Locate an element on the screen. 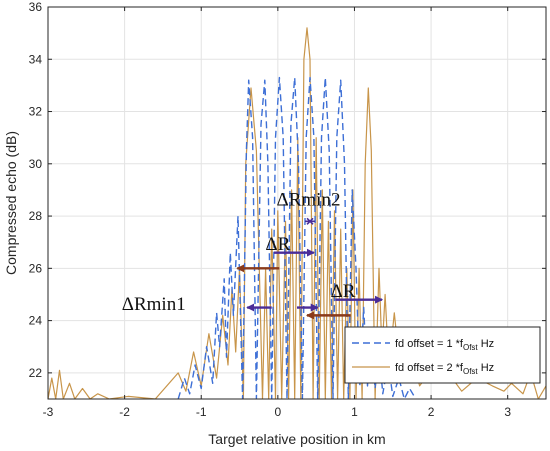  x-tick-label: 1 is located at coordinates (354, 412).